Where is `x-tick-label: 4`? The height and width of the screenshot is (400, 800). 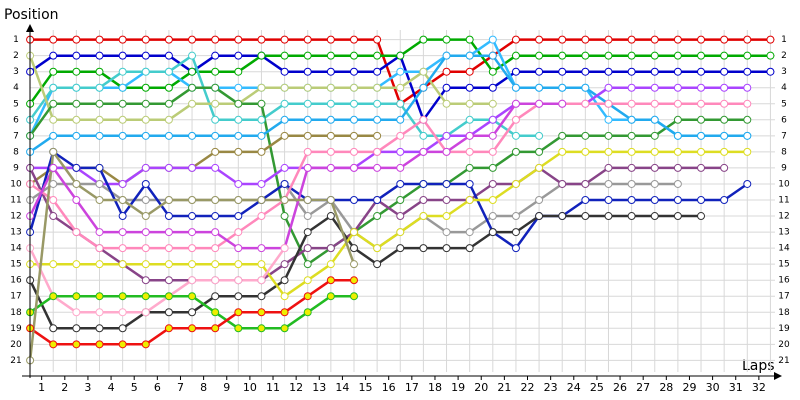
x-tick-label: 4 is located at coordinates (111, 387).